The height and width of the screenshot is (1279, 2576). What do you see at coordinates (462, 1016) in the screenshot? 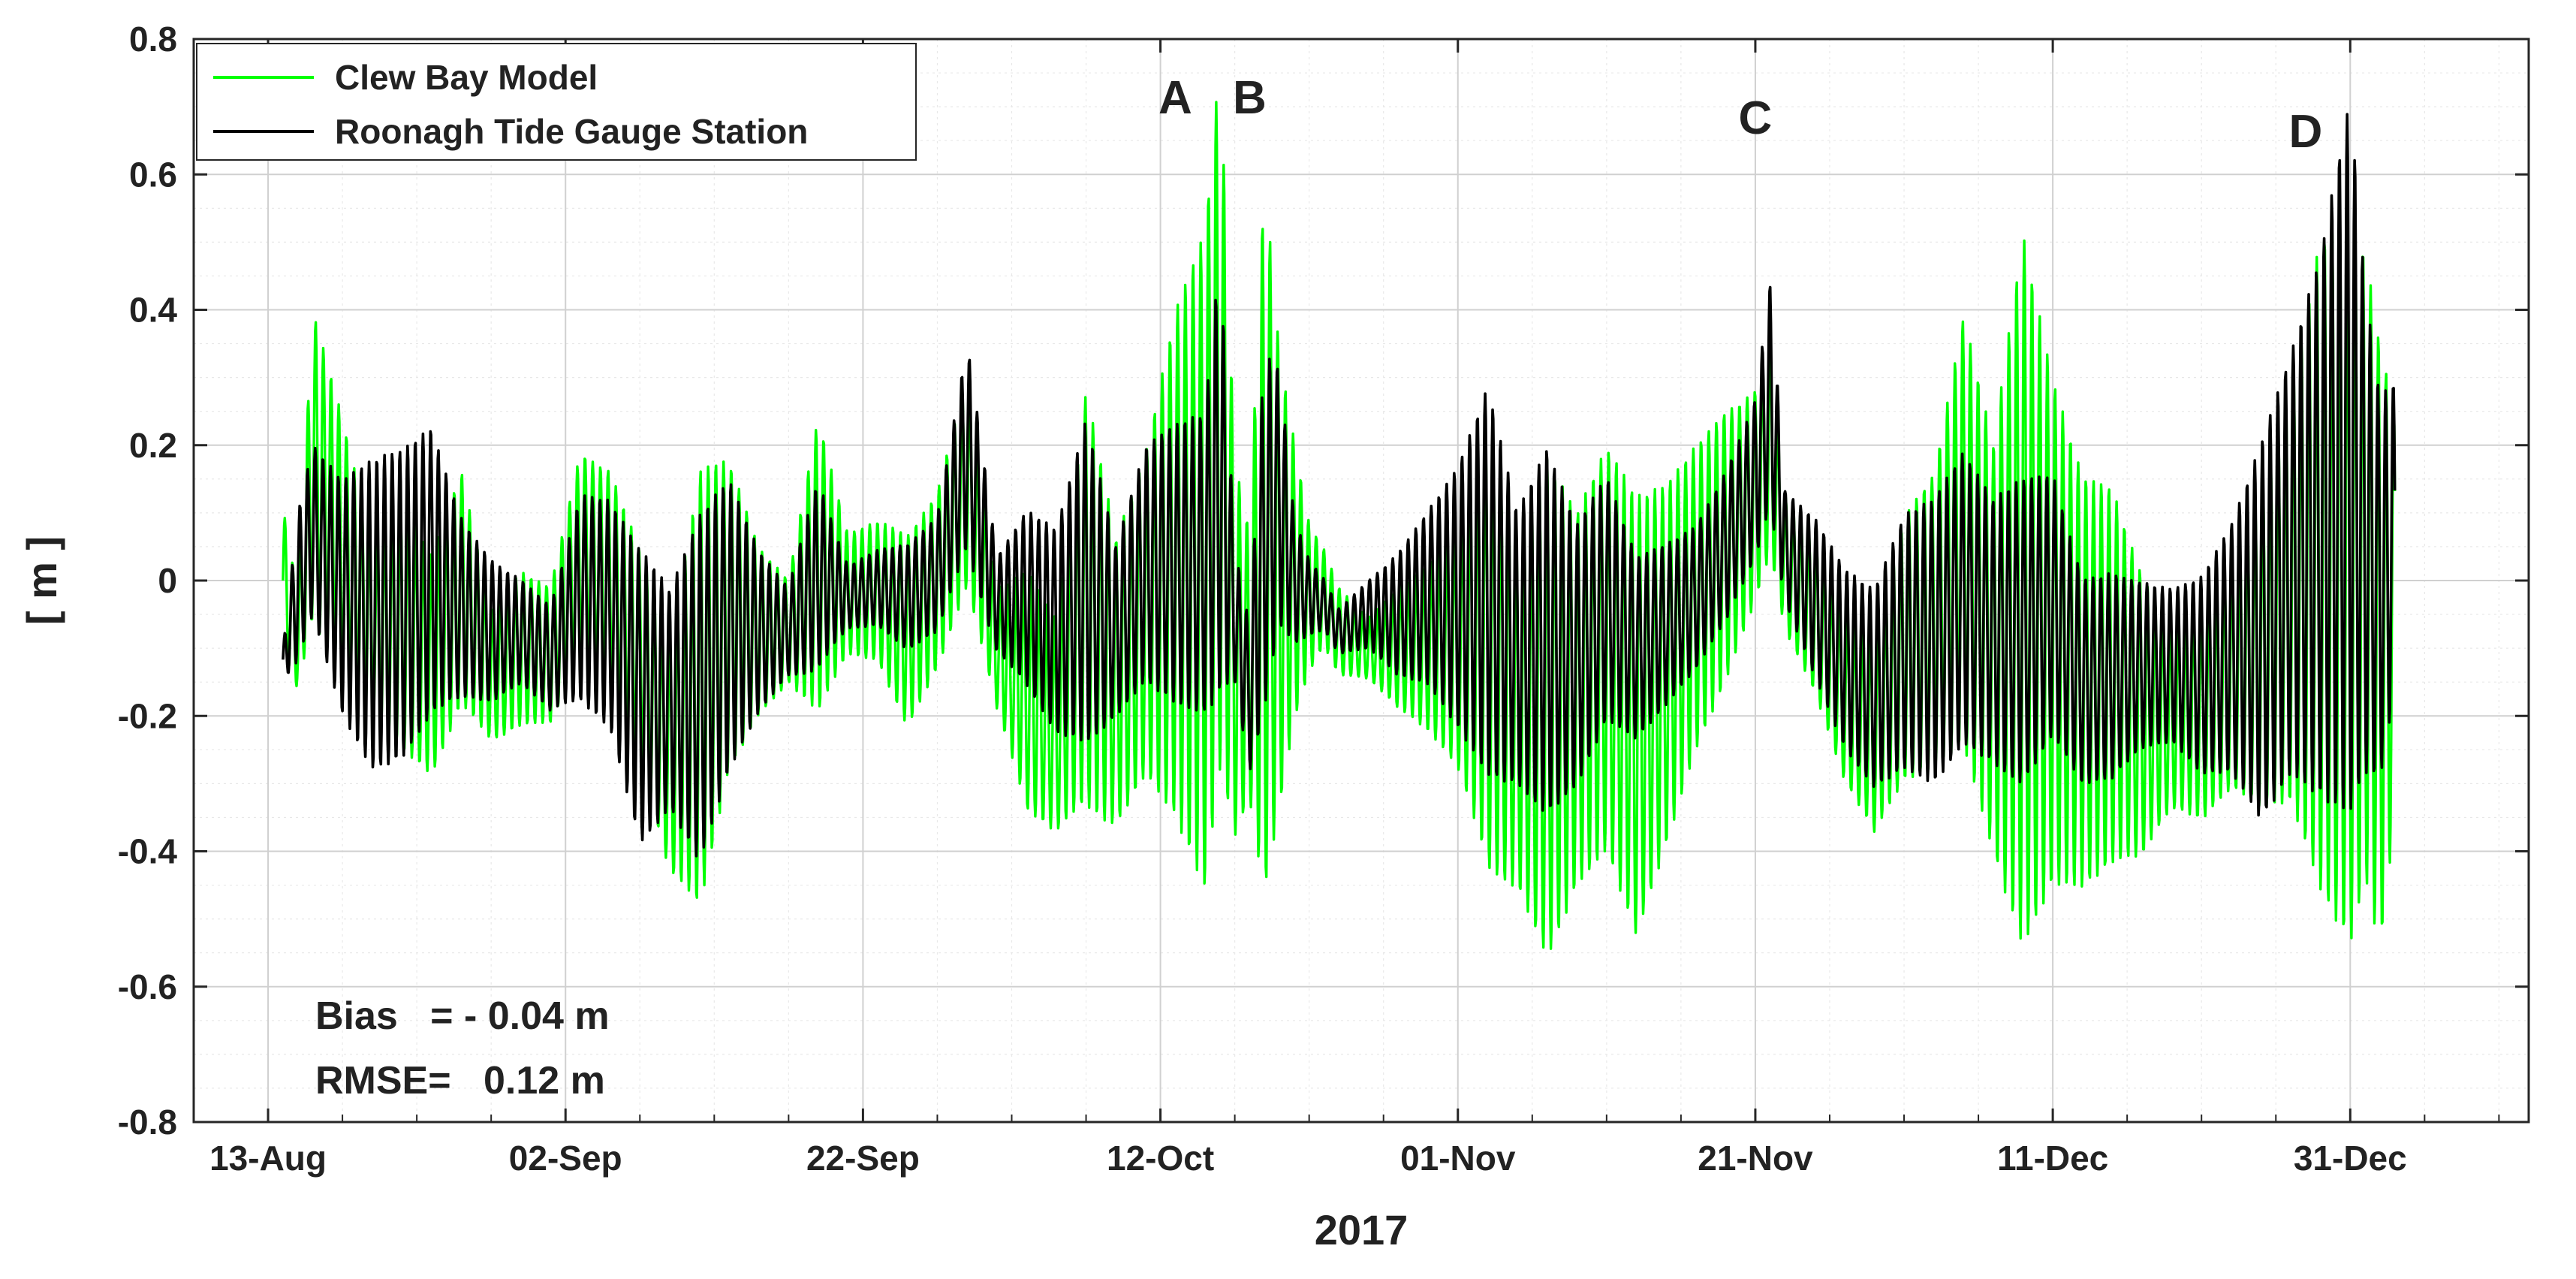
I see `bias-text: Bias = - 0.04 m` at bounding box center [462, 1016].